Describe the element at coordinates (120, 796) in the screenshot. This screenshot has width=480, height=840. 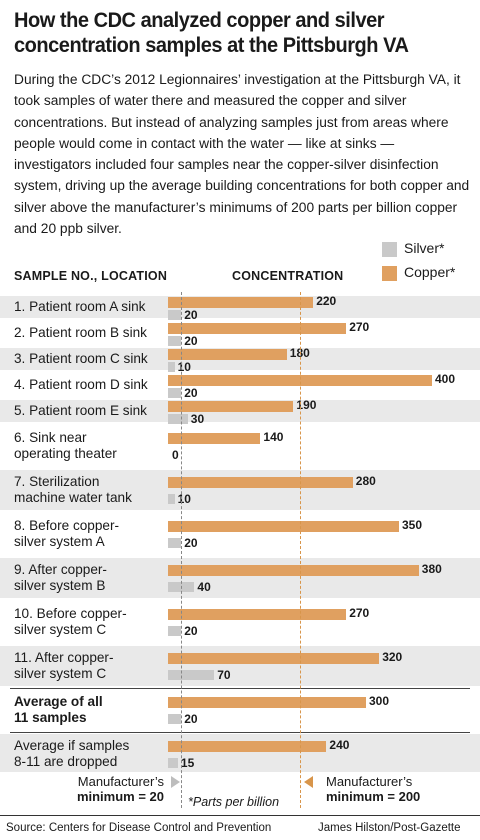
I see `silver-minimum-label-line-2: minimum = 20` at that location.